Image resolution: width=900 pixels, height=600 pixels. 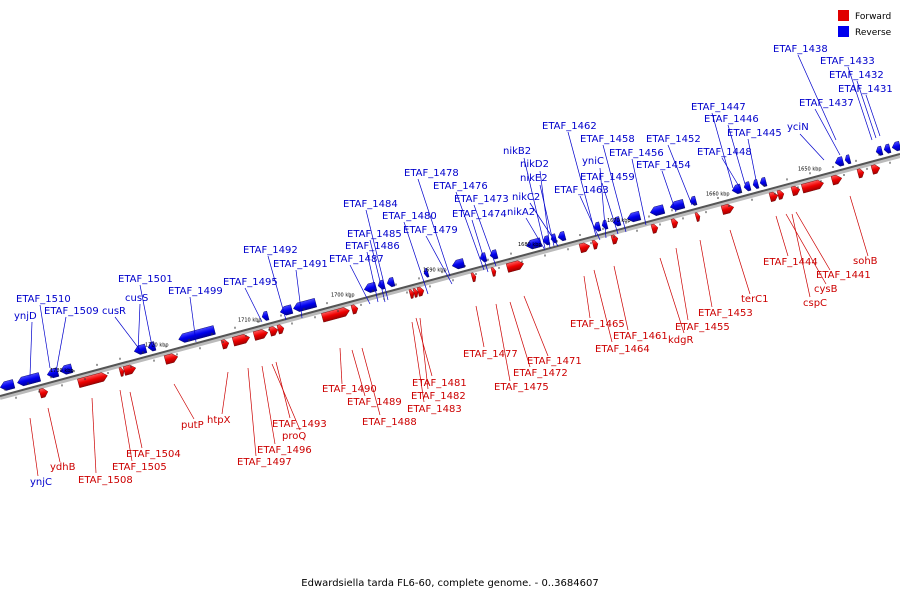 What do you see at coordinates (490, 354) in the screenshot?
I see `gene-label: ETAF_1477` at bounding box center [490, 354].